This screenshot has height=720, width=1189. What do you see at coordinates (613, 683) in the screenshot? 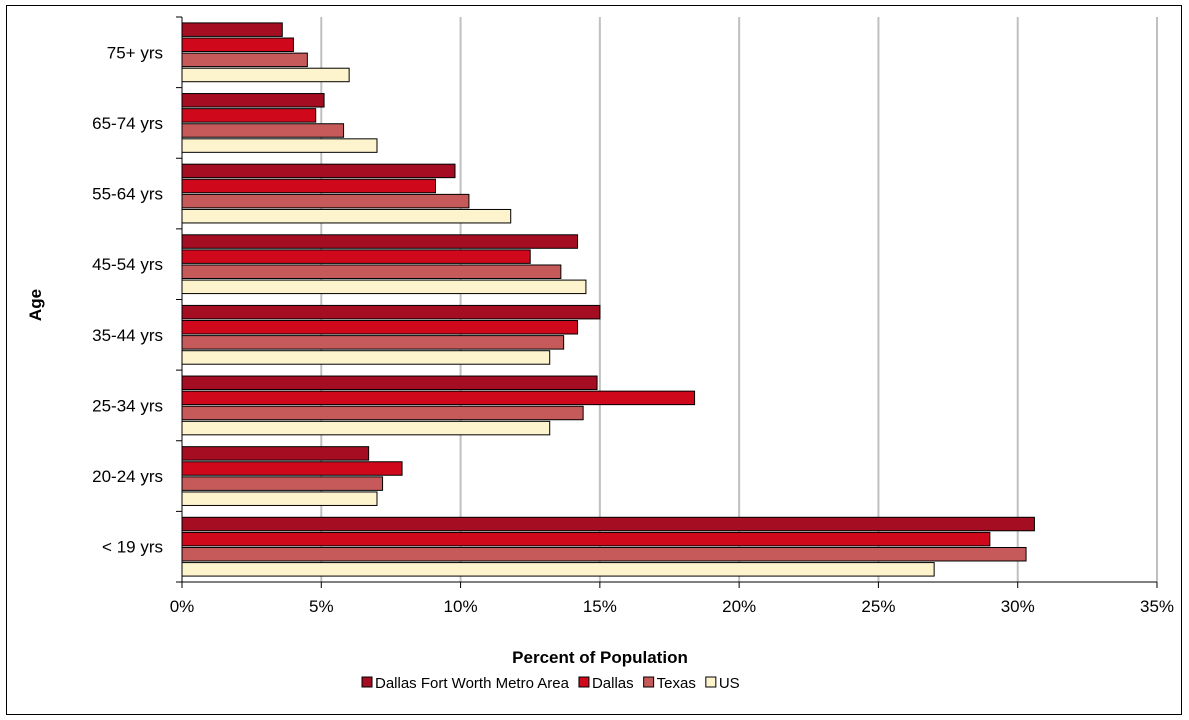
I see `legend-label: Dallas` at bounding box center [613, 683].